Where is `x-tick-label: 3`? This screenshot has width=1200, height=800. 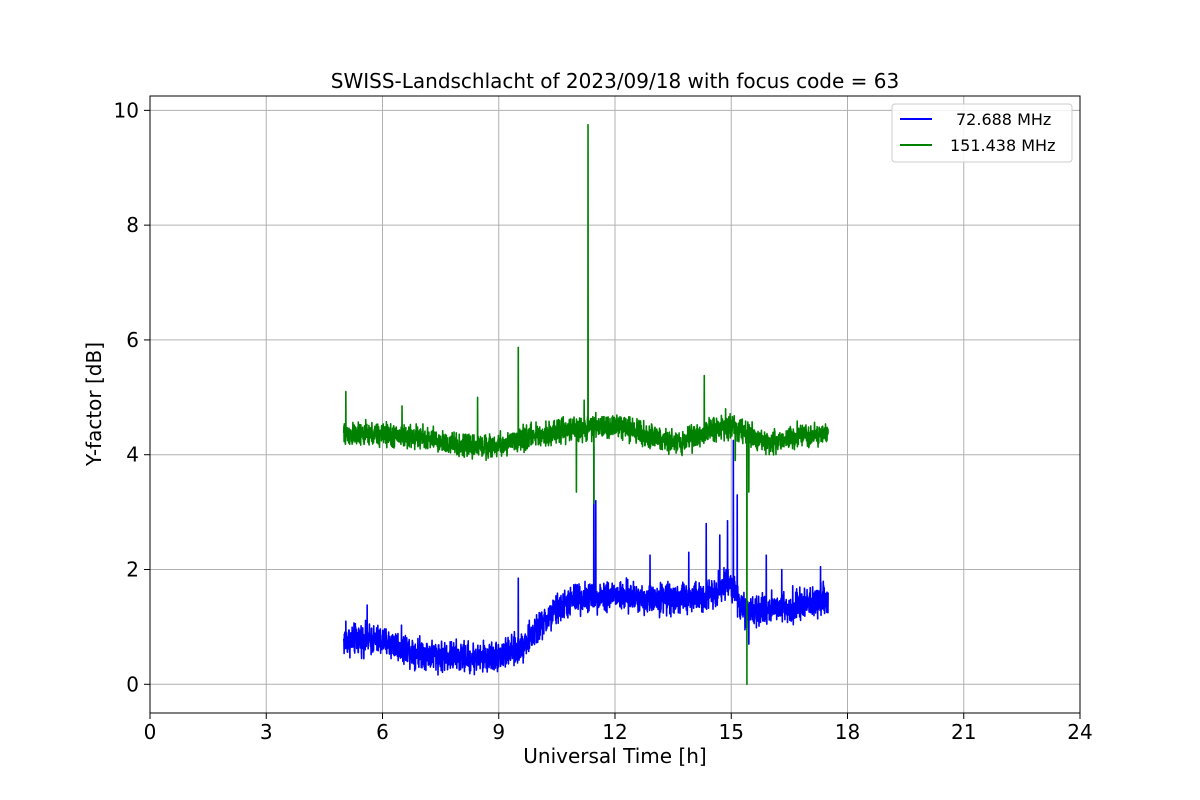
x-tick-label: 3 is located at coordinates (266, 732).